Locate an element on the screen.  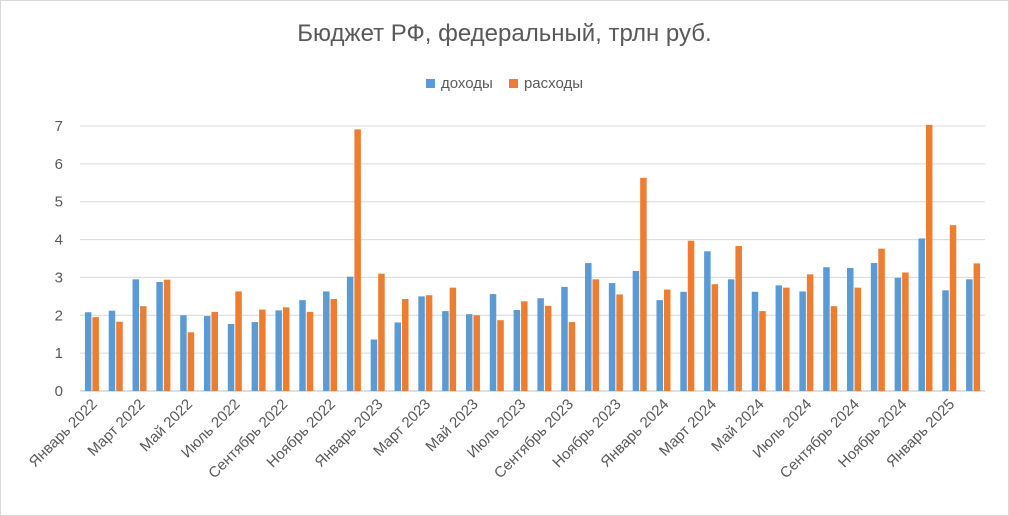
y-tick-label: 7 is located at coordinates (59, 126).